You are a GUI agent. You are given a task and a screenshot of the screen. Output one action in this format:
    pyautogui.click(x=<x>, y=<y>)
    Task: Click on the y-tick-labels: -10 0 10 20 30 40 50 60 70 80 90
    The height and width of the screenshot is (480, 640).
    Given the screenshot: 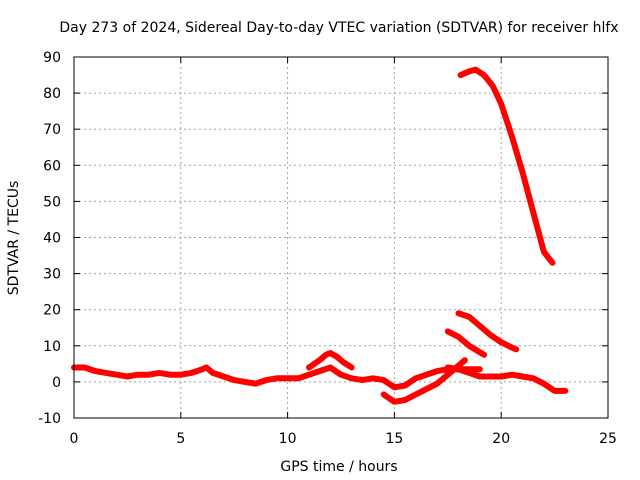 What is the action you would take?
    pyautogui.click(x=49, y=238)
    